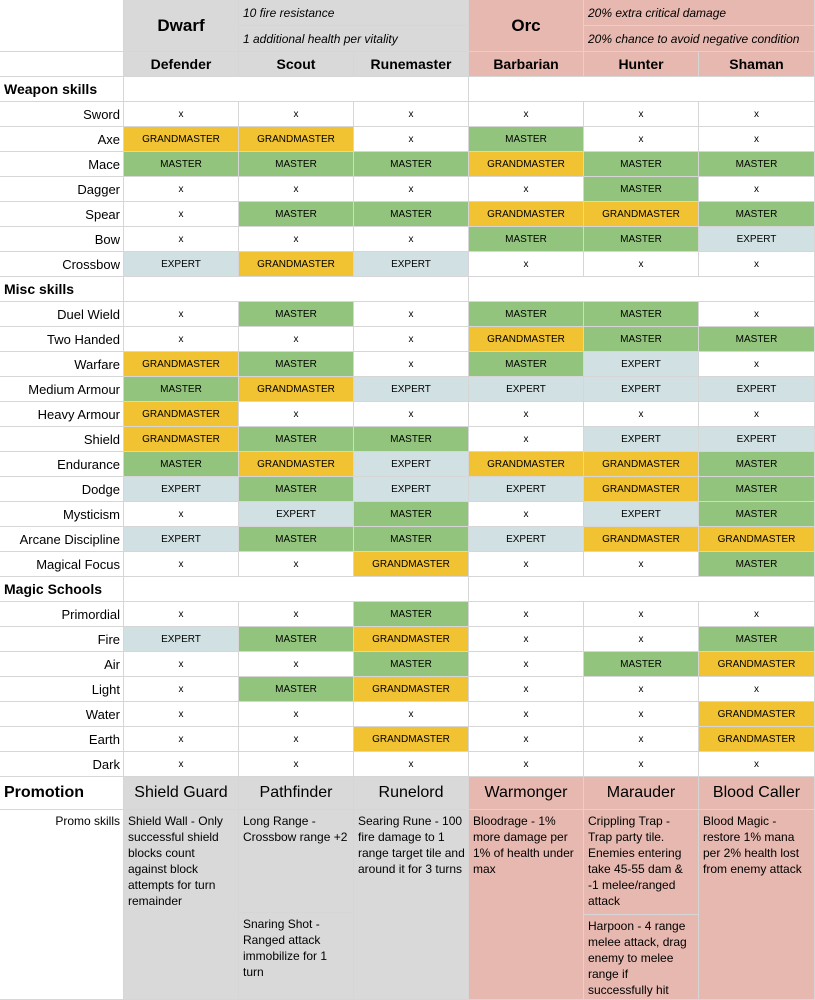 The width and height of the screenshot is (815, 1000). Describe the element at coordinates (62, 764) in the screenshot. I see `skill-name: Dark` at that location.